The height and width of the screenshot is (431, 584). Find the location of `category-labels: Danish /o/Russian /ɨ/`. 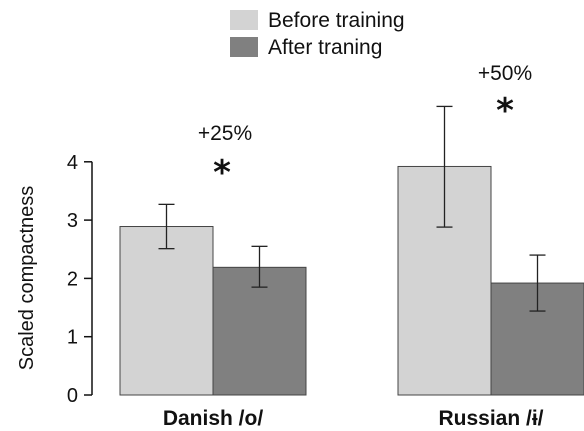

category-labels: Danish /o/Russian /ɨ/ is located at coordinates (353, 418).